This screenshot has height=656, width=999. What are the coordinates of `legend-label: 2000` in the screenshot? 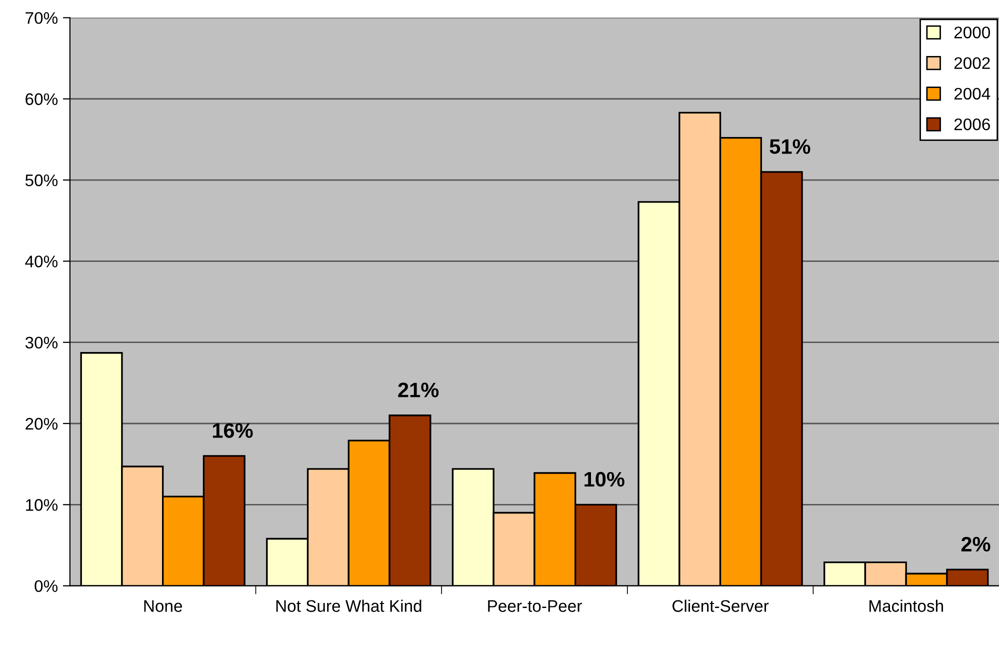 It's located at (972, 32).